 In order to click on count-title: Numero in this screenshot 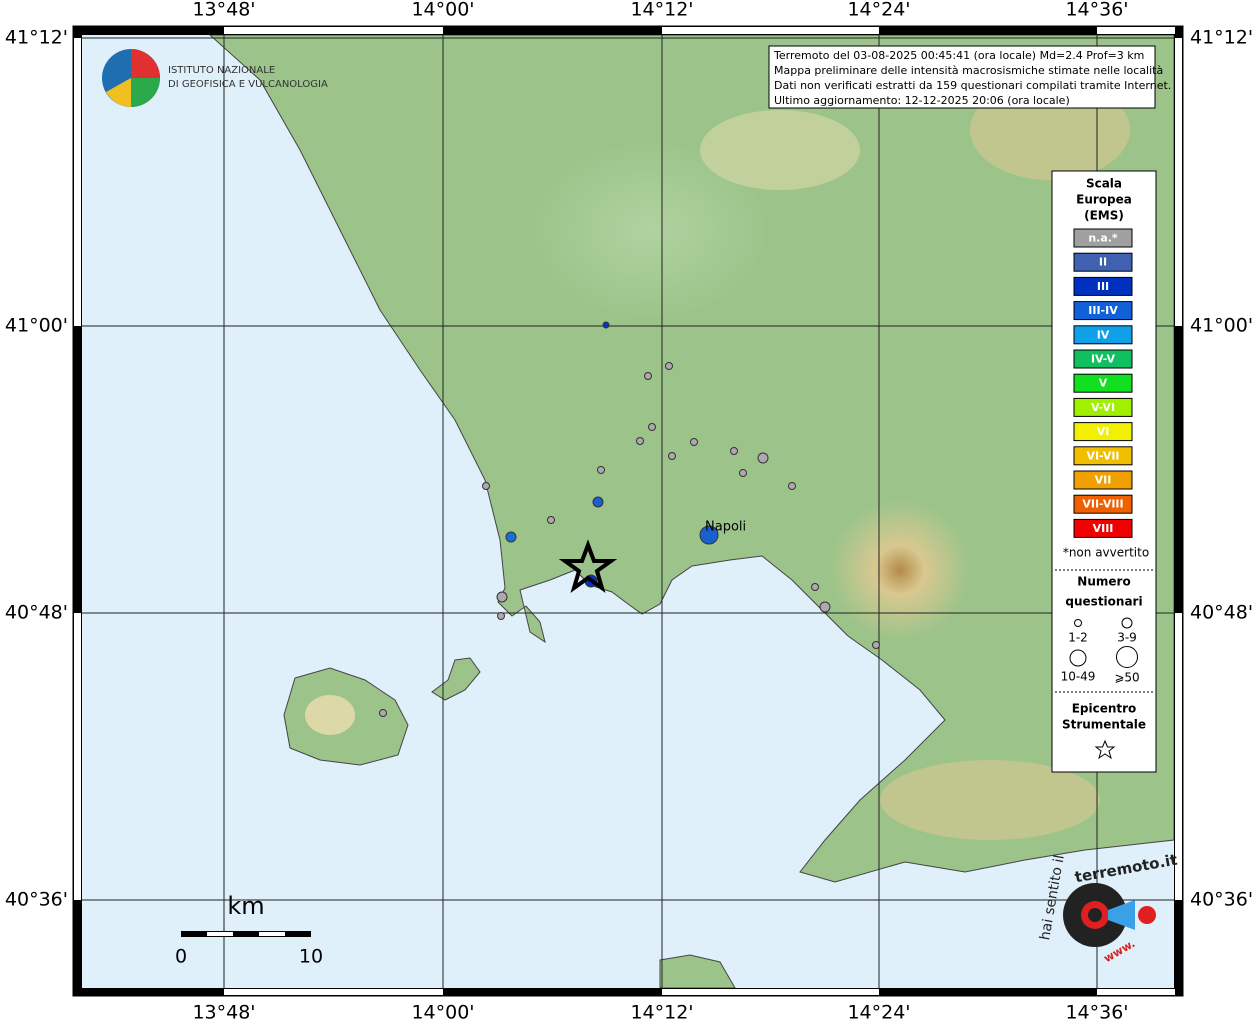, I will do `click(1103, 582)`.